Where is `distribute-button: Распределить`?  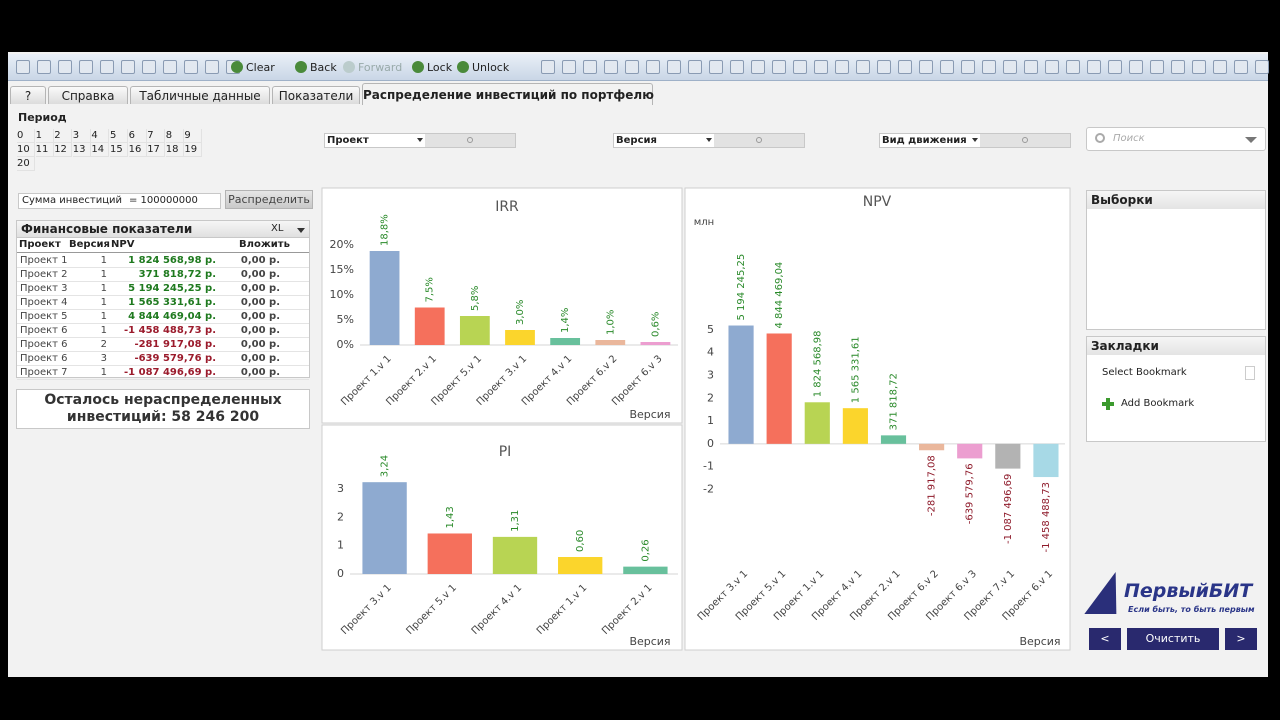
distribute-button: Распределить is located at coordinates (269, 199).